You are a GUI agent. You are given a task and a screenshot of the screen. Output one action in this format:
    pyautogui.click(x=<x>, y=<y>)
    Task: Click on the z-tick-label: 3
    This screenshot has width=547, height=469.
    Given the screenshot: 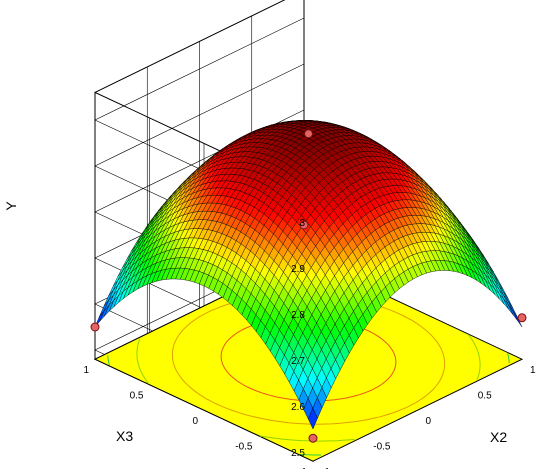 What is the action you would take?
    pyautogui.click(x=302, y=223)
    